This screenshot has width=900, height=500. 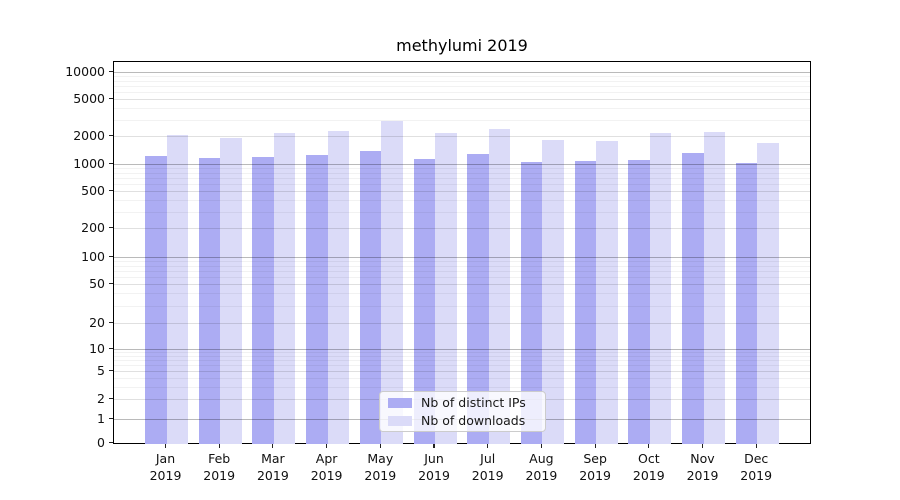 I want to click on legend: Nb of distinct IPs Nb of downloads, so click(x=462, y=411).